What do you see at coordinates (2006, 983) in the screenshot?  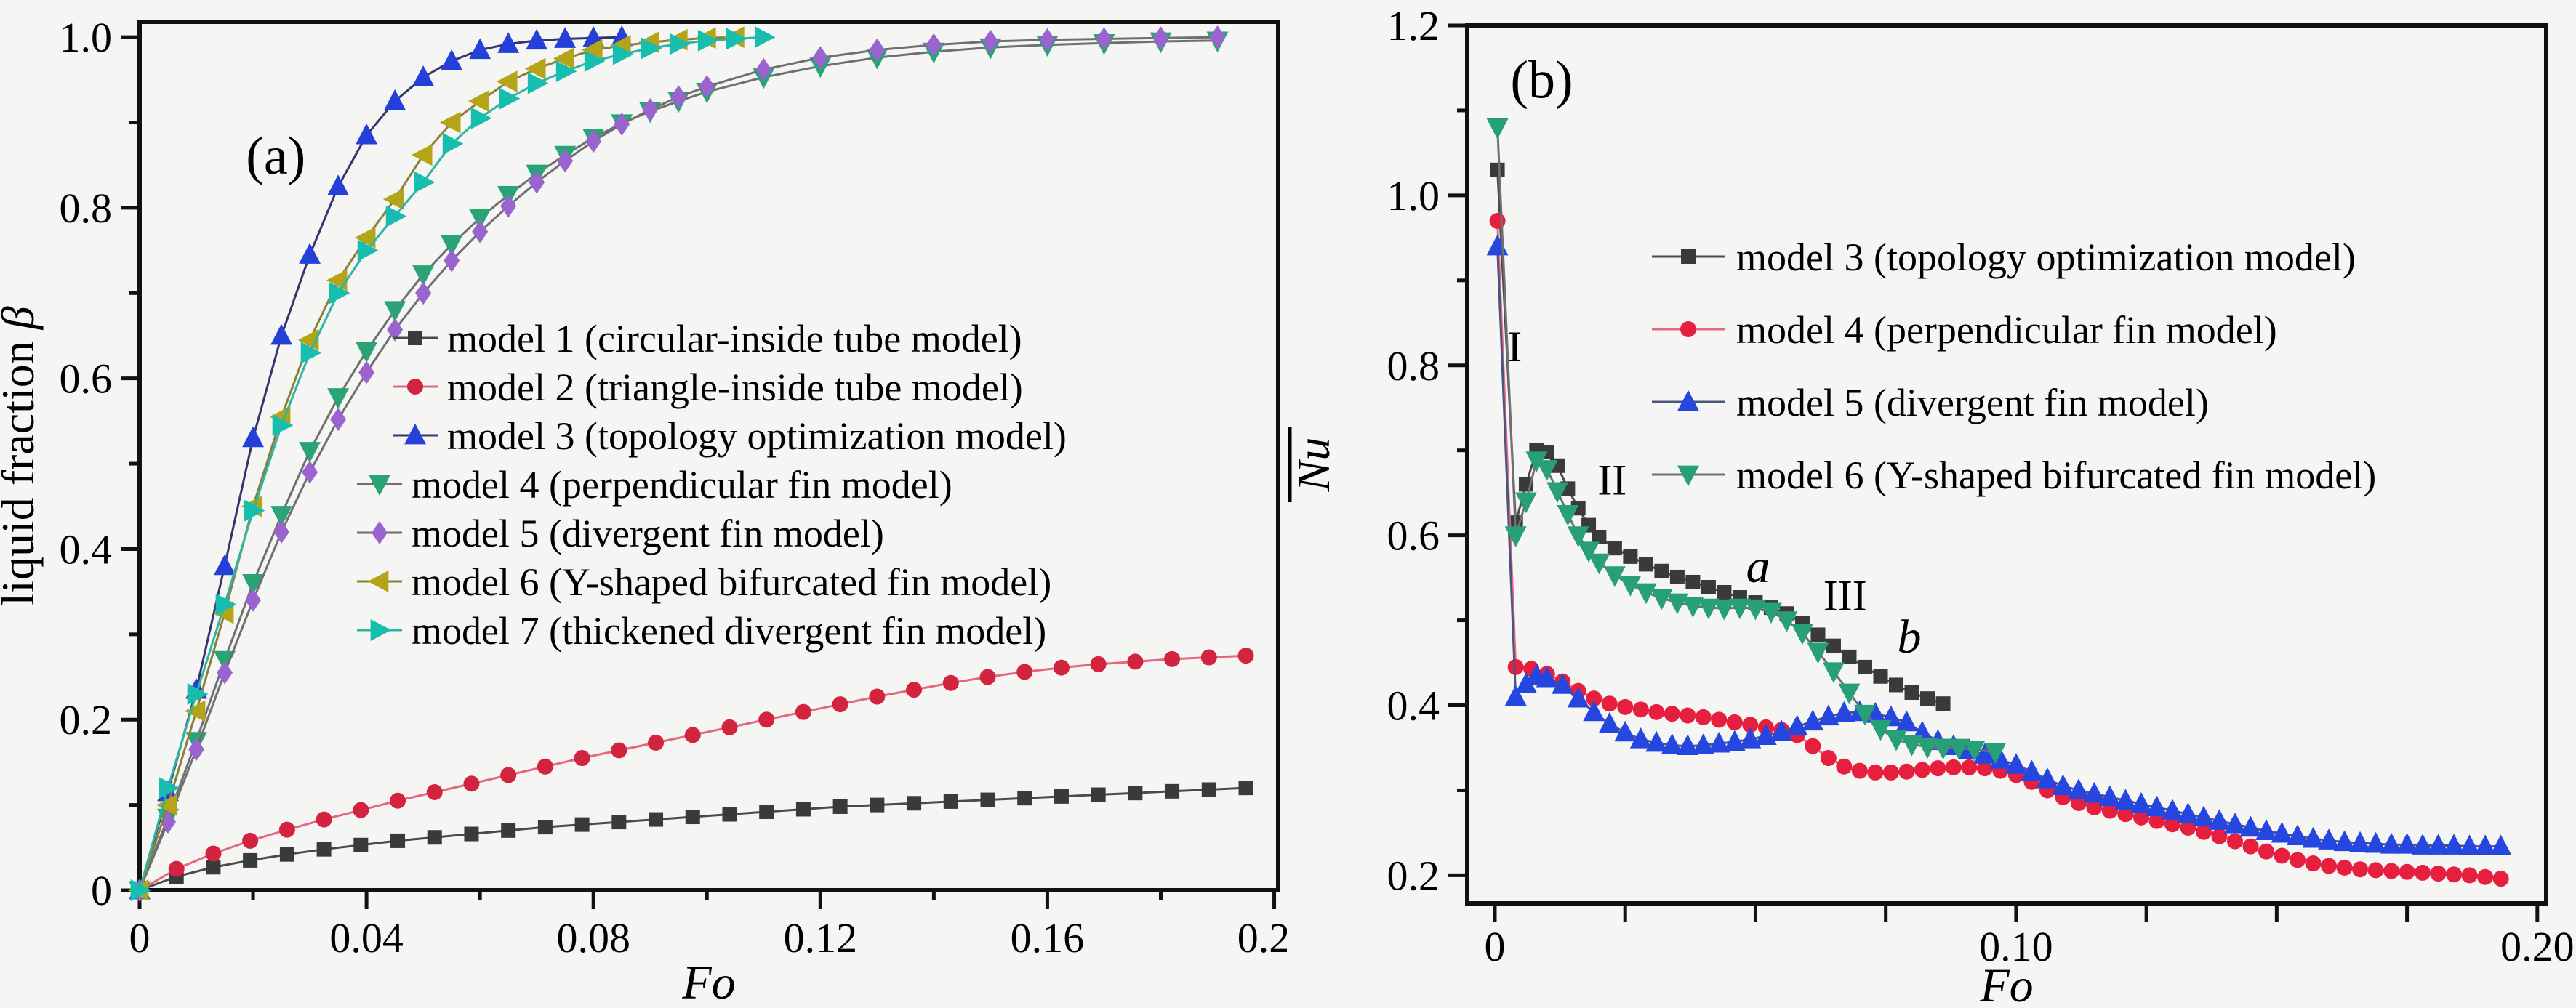 I see `x-axis-label: Fo` at bounding box center [2006, 983].